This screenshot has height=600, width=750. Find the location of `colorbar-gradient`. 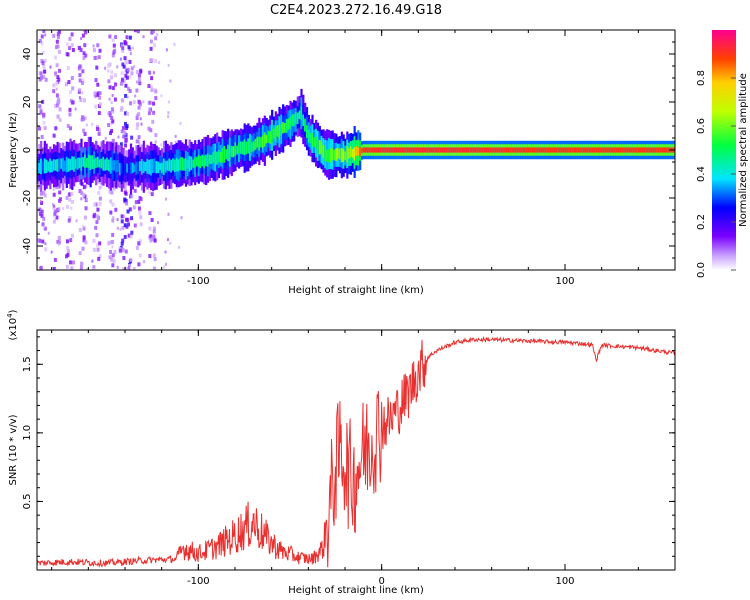

colorbar-gradient is located at coordinates (724, 150).